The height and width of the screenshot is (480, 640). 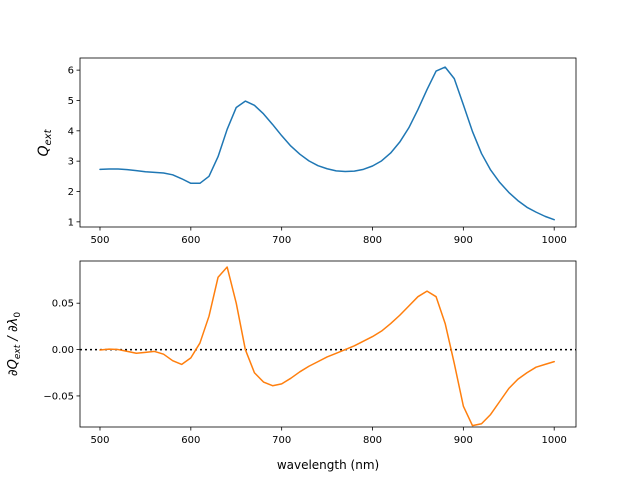 What do you see at coordinates (281, 240) in the screenshot?
I see `top-x-tick-label: 700` at bounding box center [281, 240].